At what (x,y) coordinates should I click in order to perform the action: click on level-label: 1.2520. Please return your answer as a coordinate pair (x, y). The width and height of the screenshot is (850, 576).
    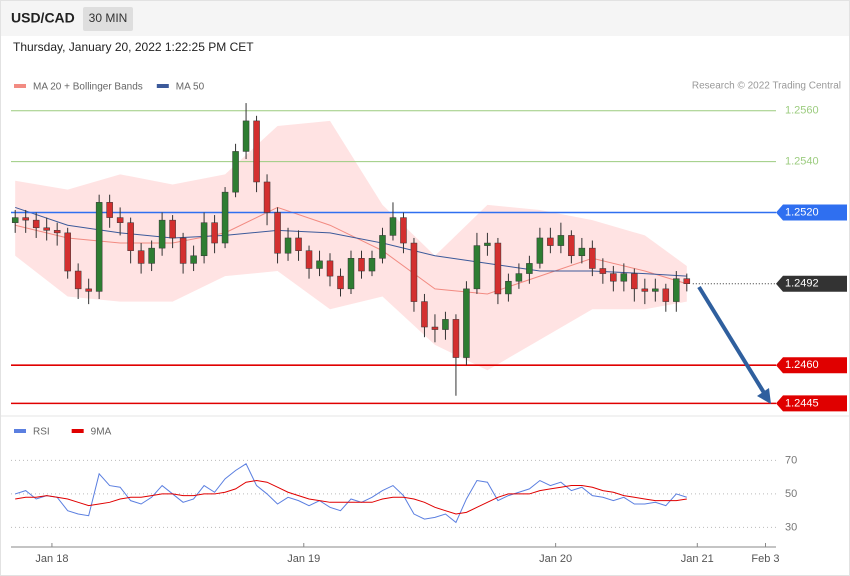
    Looking at the image, I should click on (802, 212).